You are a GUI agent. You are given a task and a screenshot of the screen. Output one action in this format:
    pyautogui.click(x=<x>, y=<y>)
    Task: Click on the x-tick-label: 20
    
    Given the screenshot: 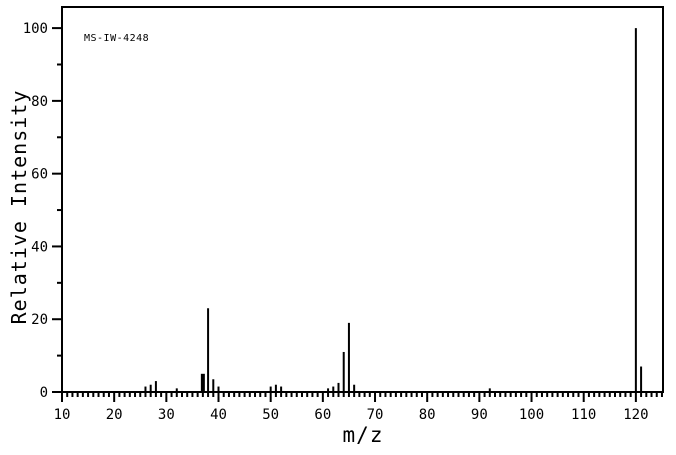 What is the action you would take?
    pyautogui.click(x=114, y=415)
    